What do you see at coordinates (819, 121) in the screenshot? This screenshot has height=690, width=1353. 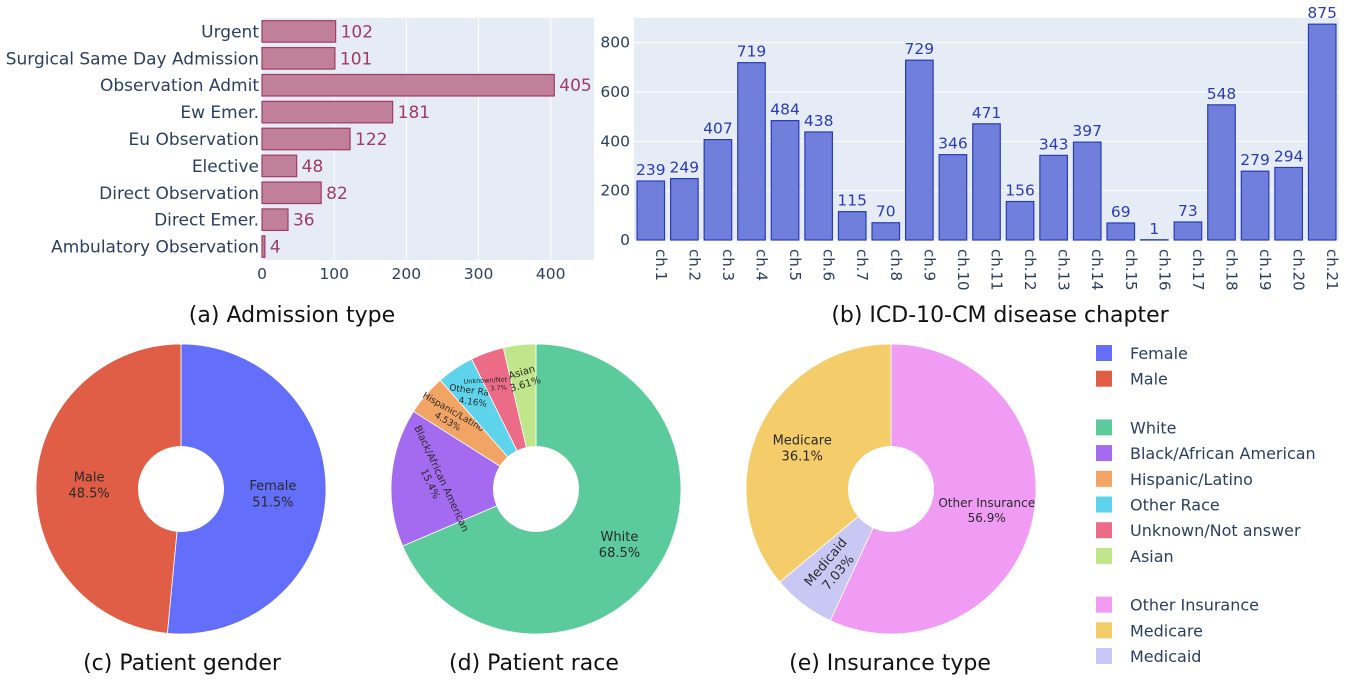 I see `data-label: 438` at bounding box center [819, 121].